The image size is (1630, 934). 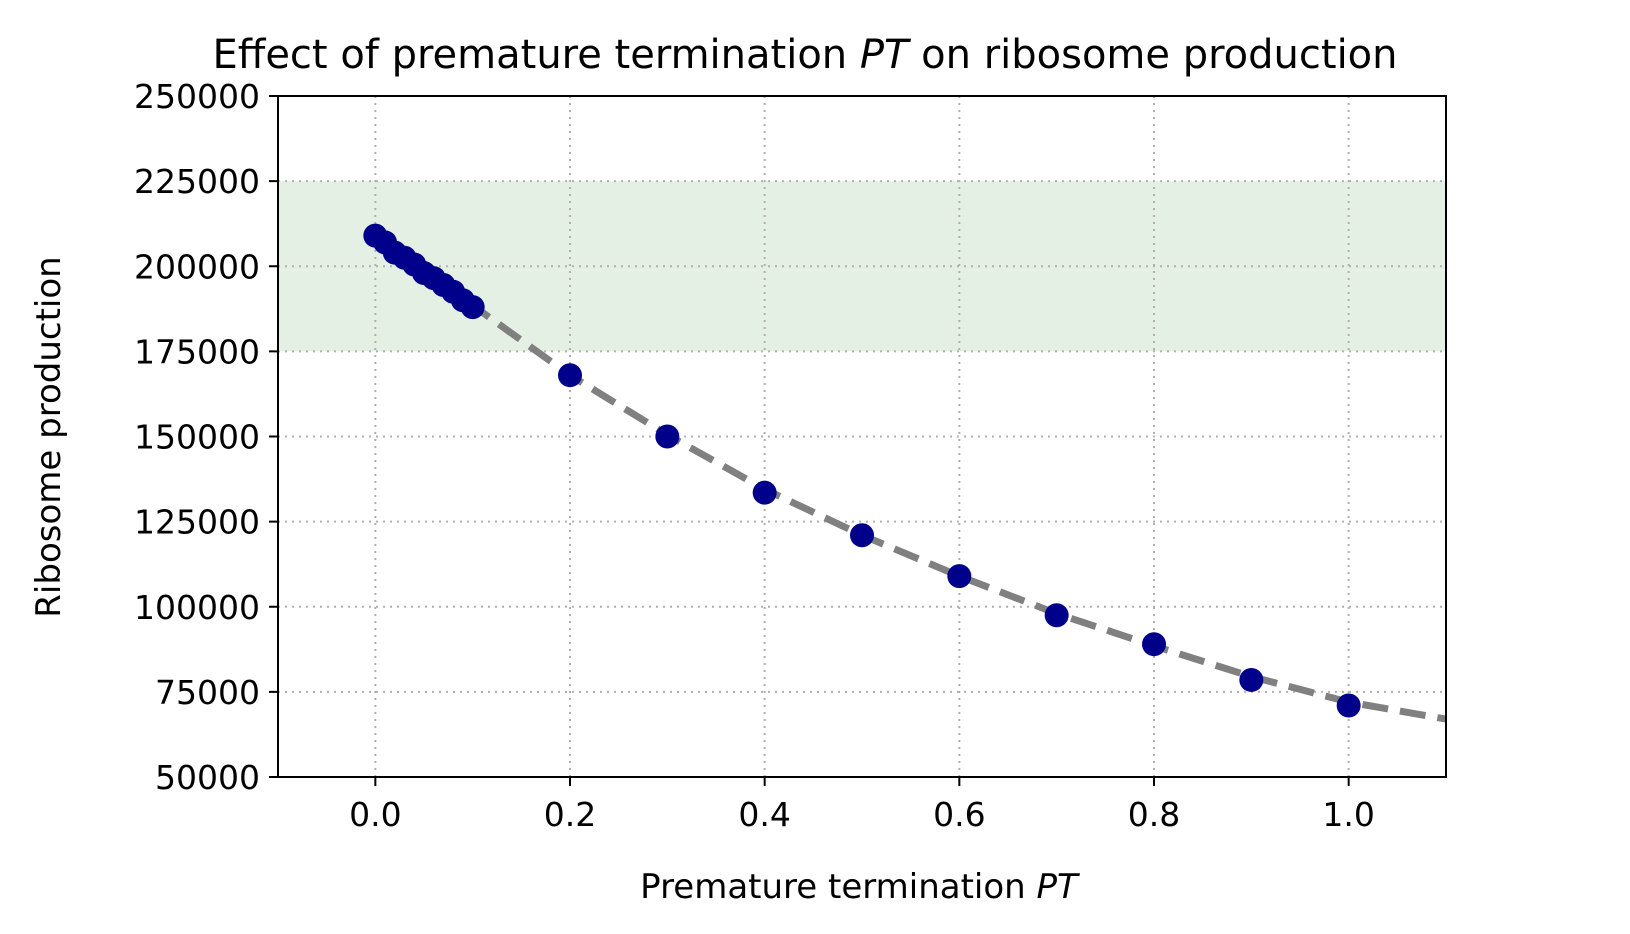 What do you see at coordinates (197, 181) in the screenshot?
I see `y-tick-label: 225000` at bounding box center [197, 181].